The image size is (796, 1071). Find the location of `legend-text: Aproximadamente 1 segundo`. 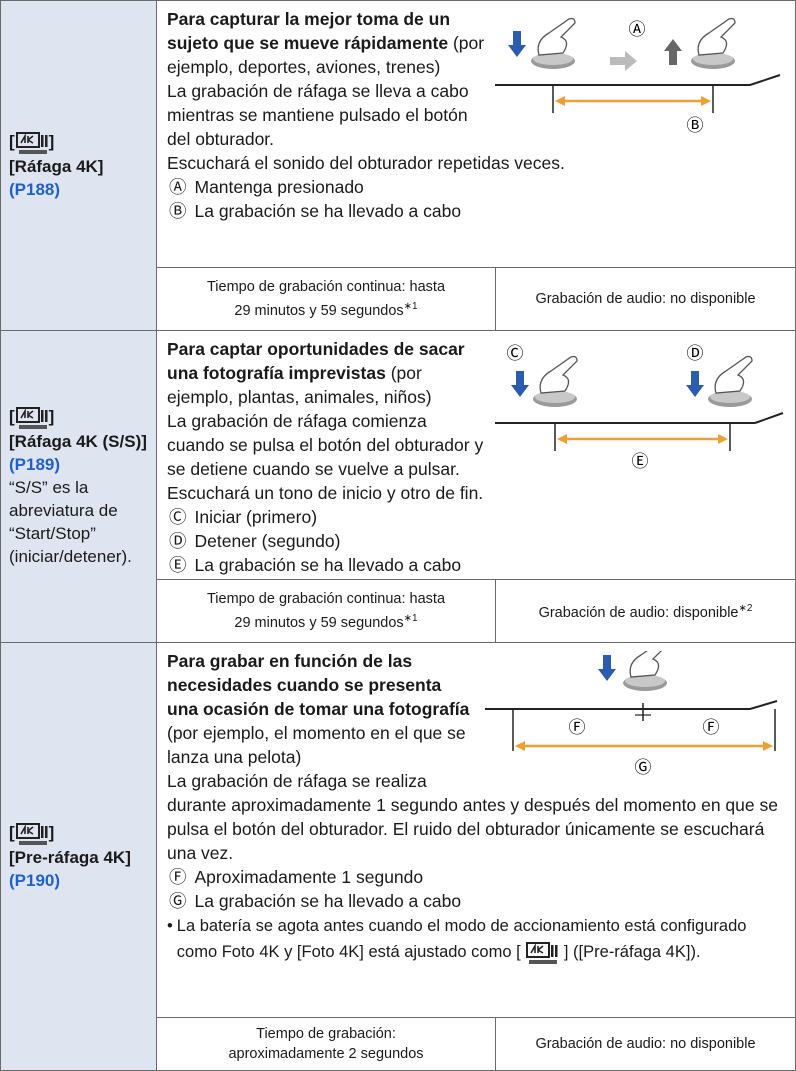

legend-text: Aproximadamente 1 segundo is located at coordinates (309, 877).